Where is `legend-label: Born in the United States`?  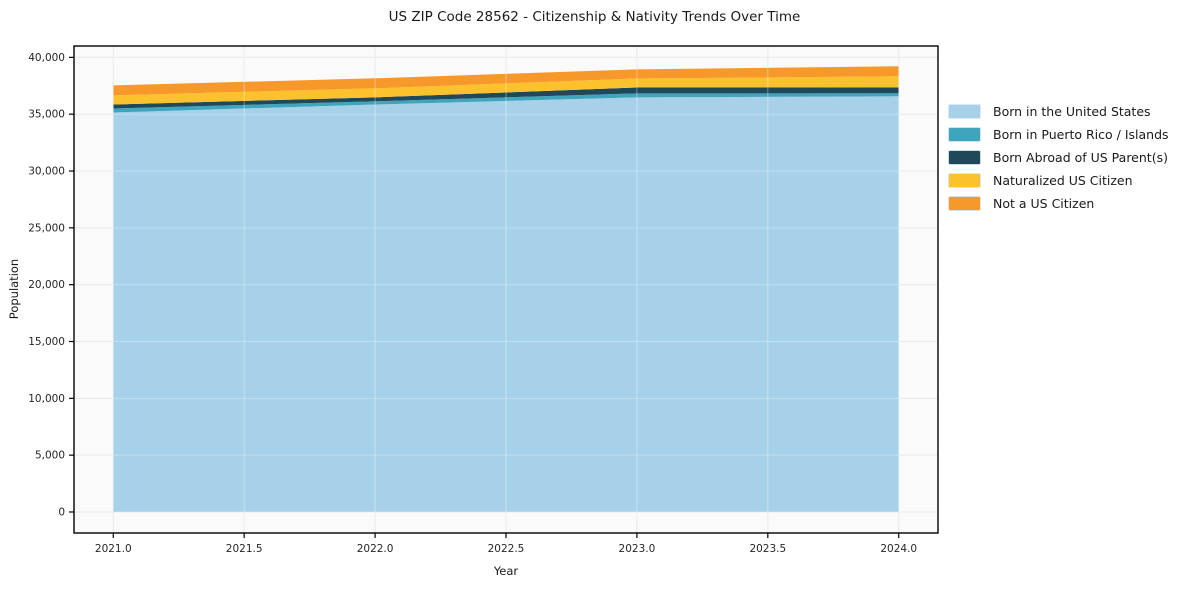 legend-label: Born in the United States is located at coordinates (1072, 111).